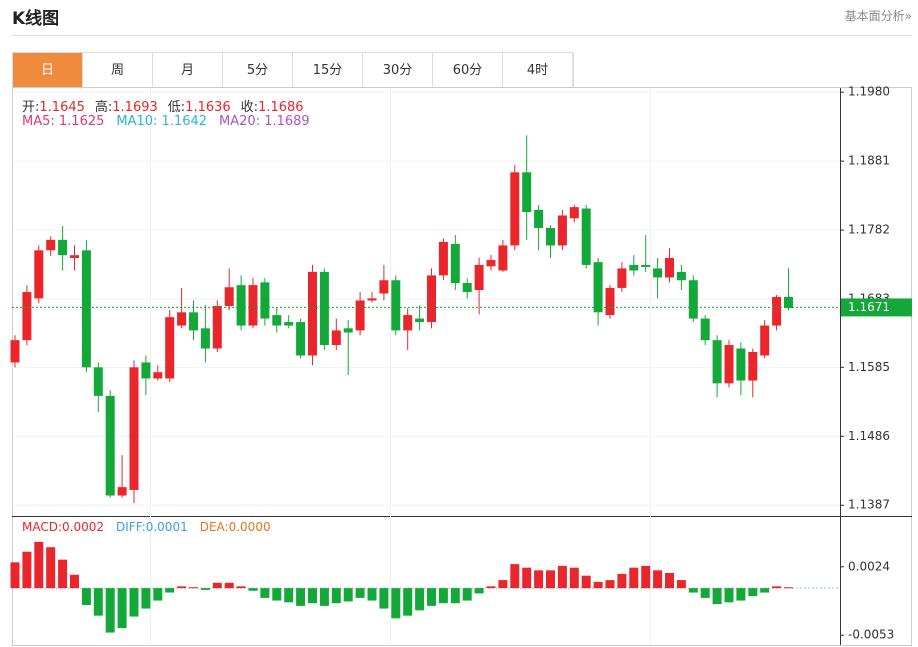 The height and width of the screenshot is (647, 918). What do you see at coordinates (869, 92) in the screenshot?
I see `y-tick-label: 1.1980` at bounding box center [869, 92].